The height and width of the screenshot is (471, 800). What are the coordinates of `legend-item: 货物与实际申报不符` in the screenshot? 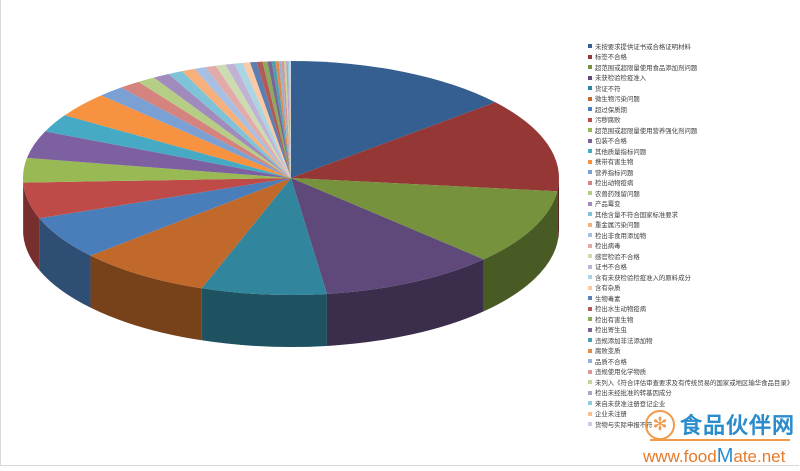 It's located at (690, 424).